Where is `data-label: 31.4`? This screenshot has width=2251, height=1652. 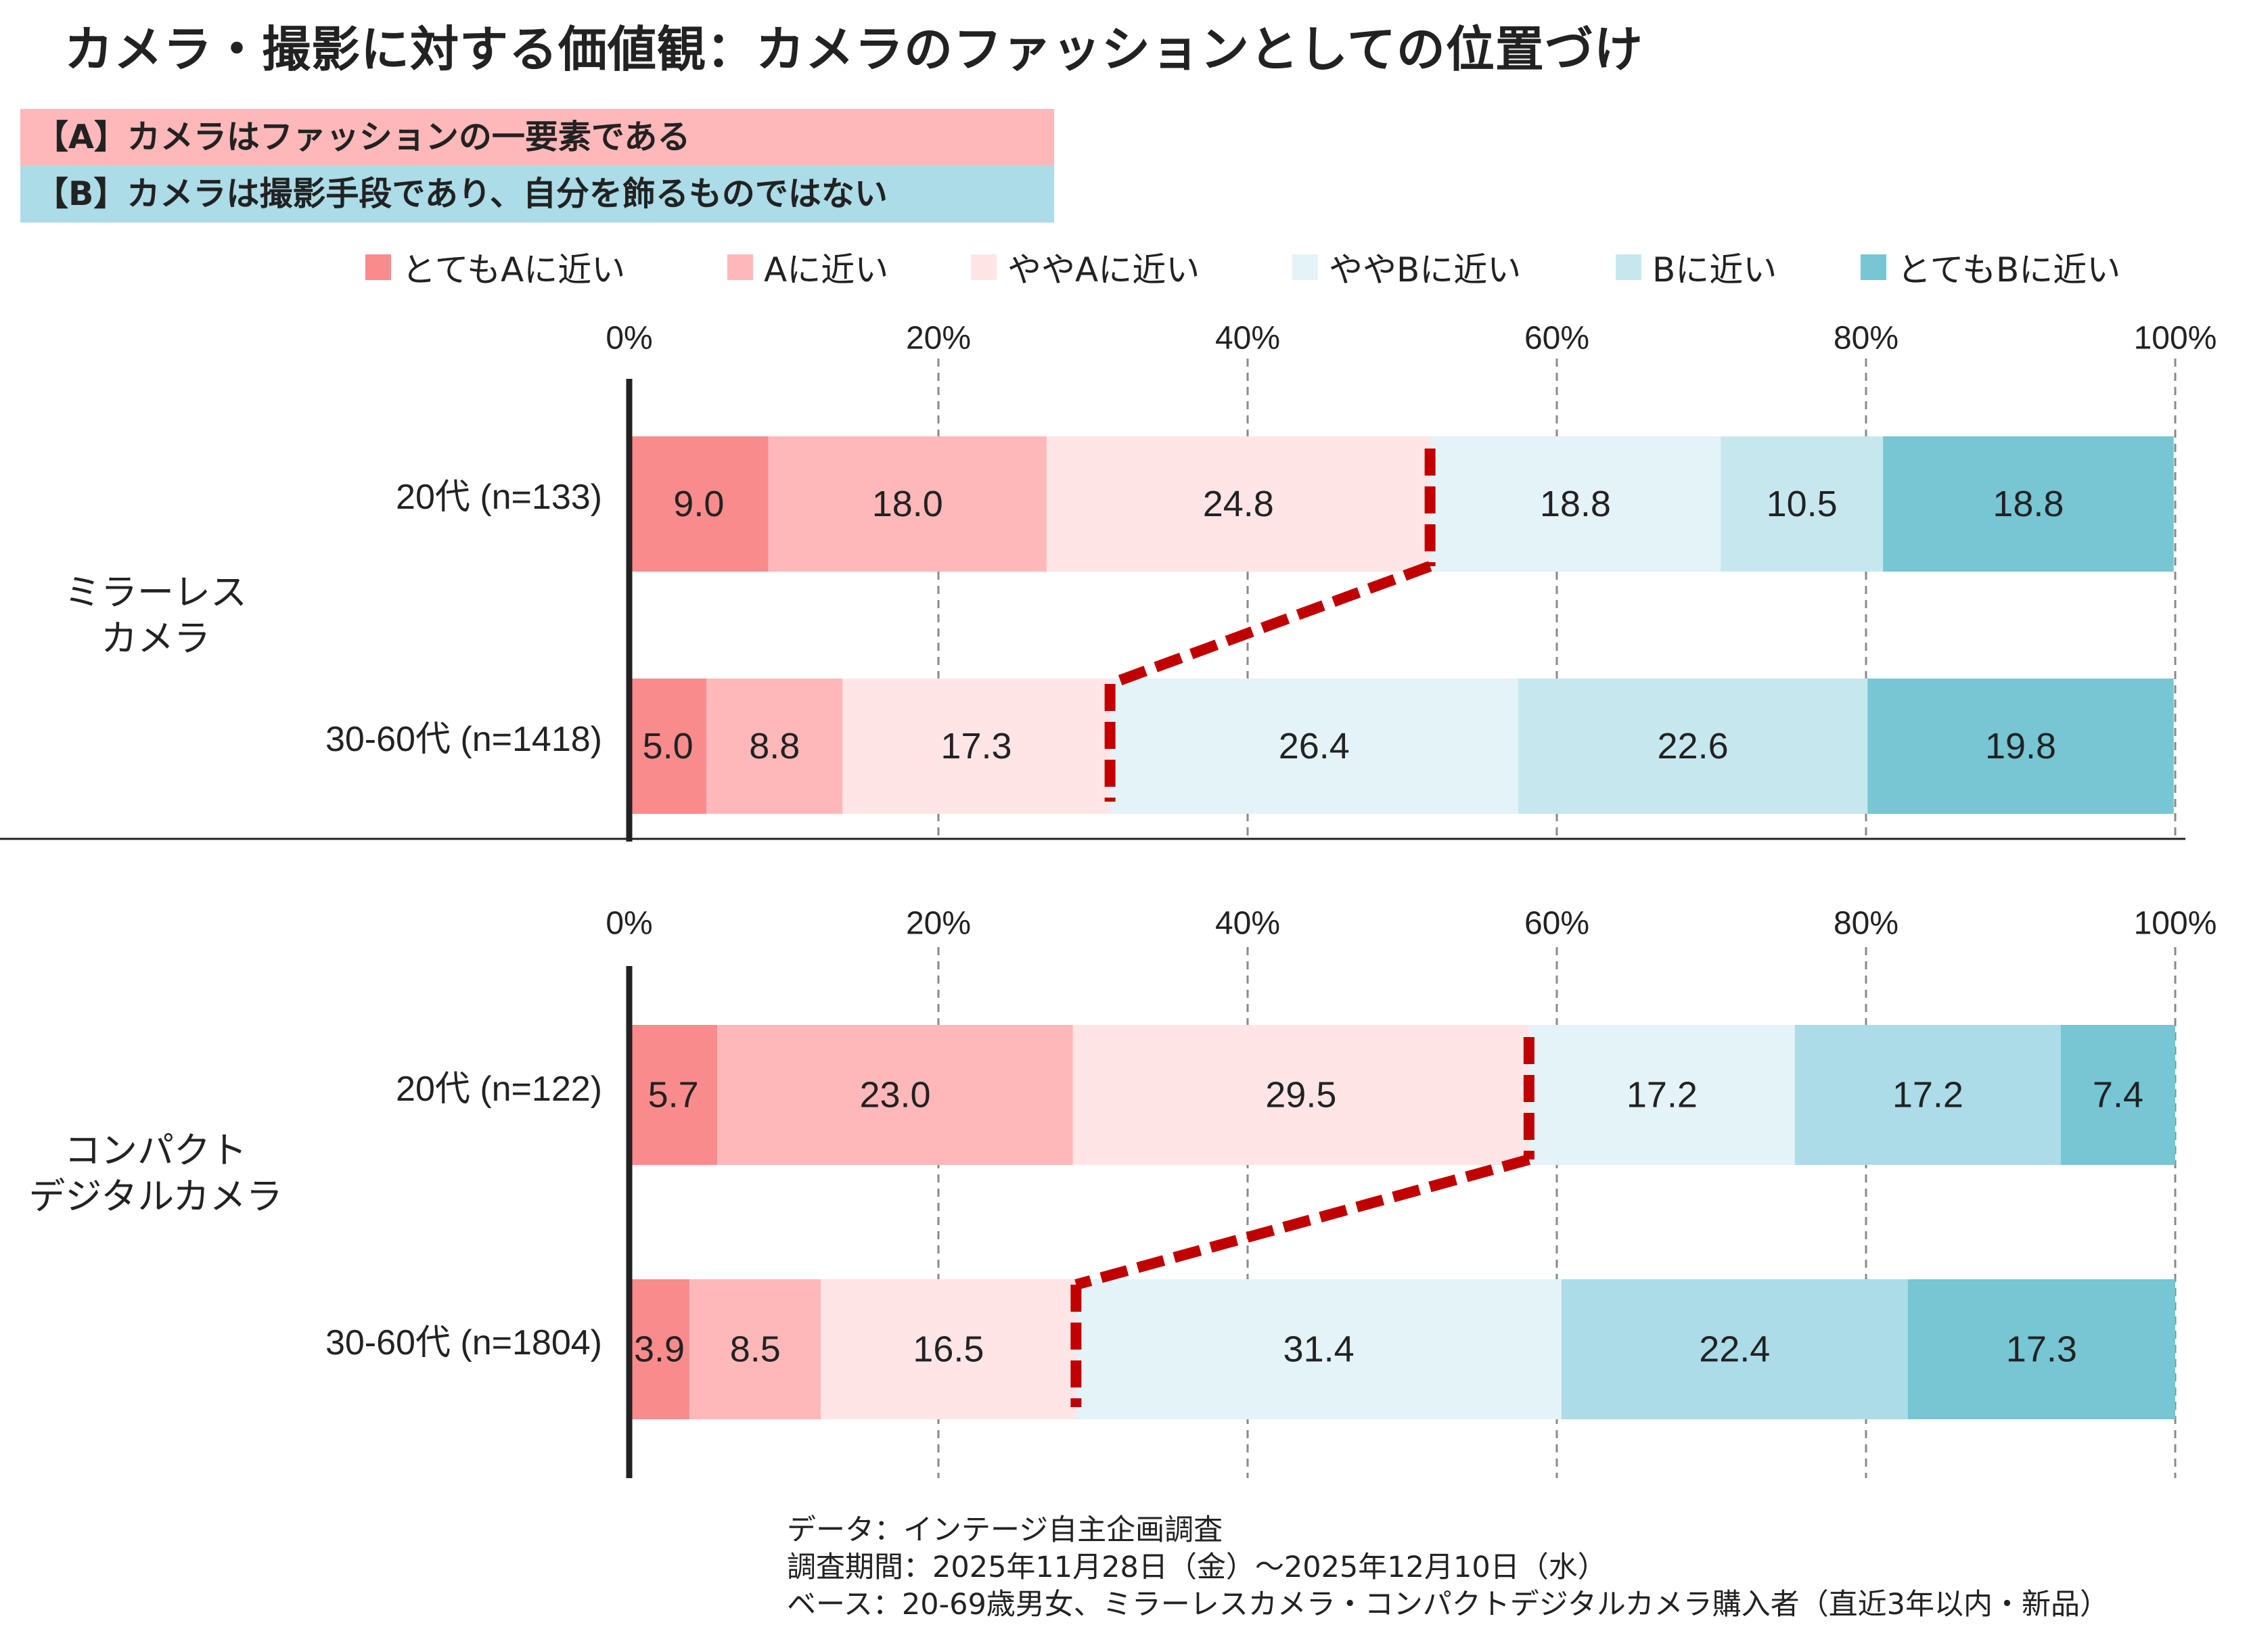
data-label: 31.4 is located at coordinates (1319, 1350).